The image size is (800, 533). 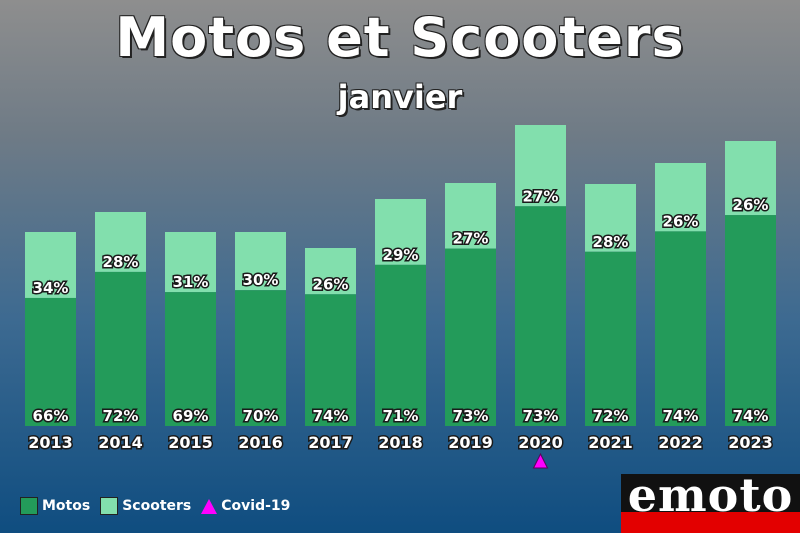 What do you see at coordinates (261, 416) in the screenshot?
I see `label-motos-2016: 70%` at bounding box center [261, 416].